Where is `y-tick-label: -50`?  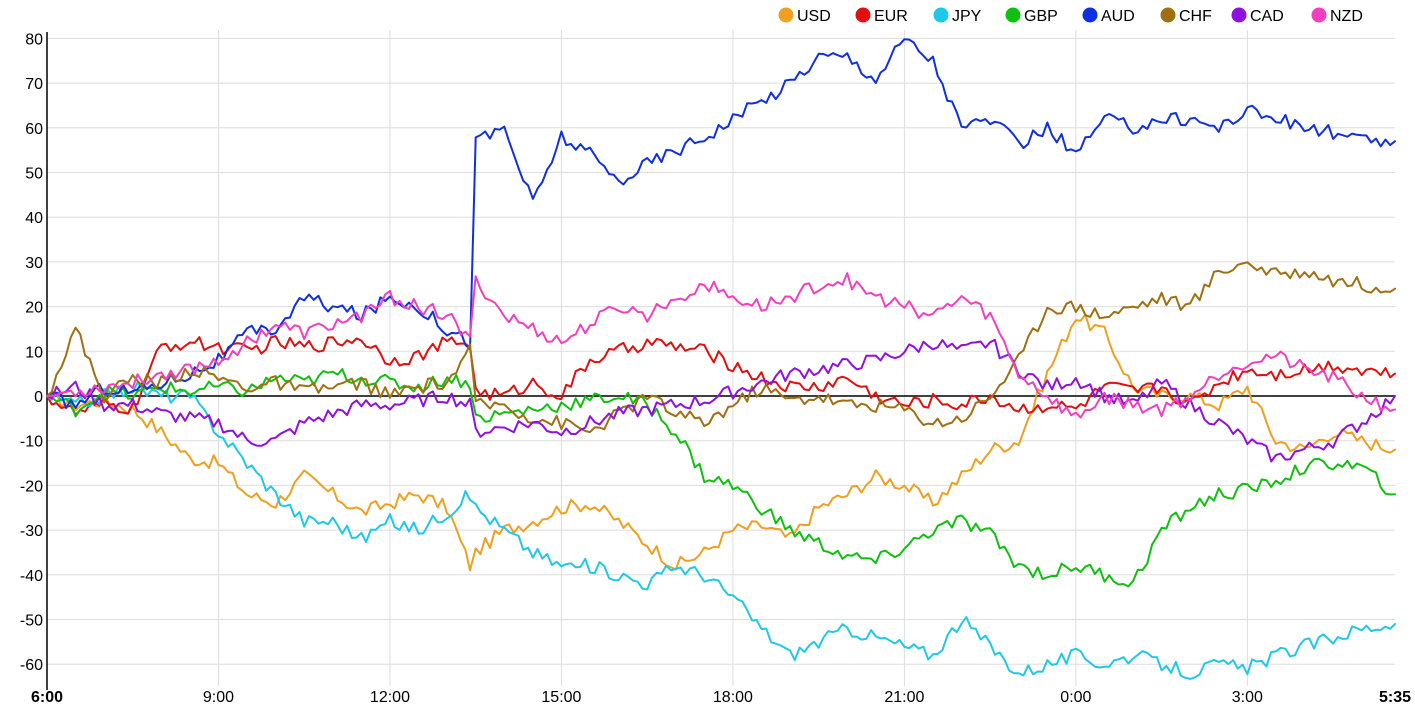
y-tick-label: -50 is located at coordinates (31, 621).